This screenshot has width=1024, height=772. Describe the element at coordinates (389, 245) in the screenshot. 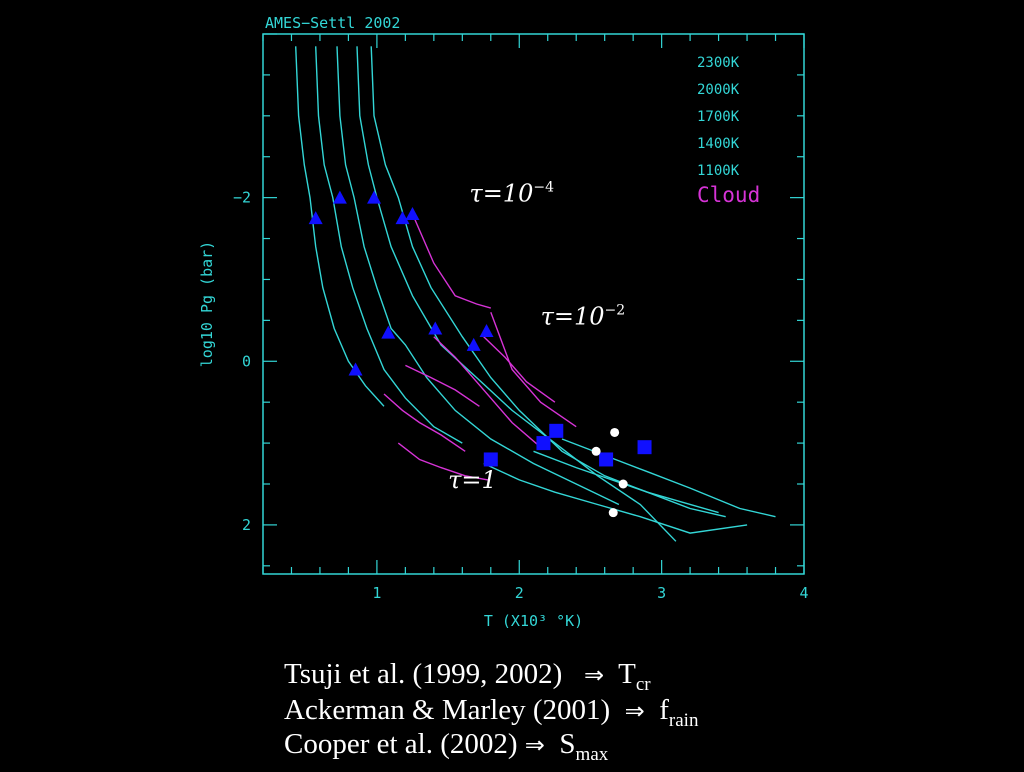

I see `series-line-2000k` at that location.